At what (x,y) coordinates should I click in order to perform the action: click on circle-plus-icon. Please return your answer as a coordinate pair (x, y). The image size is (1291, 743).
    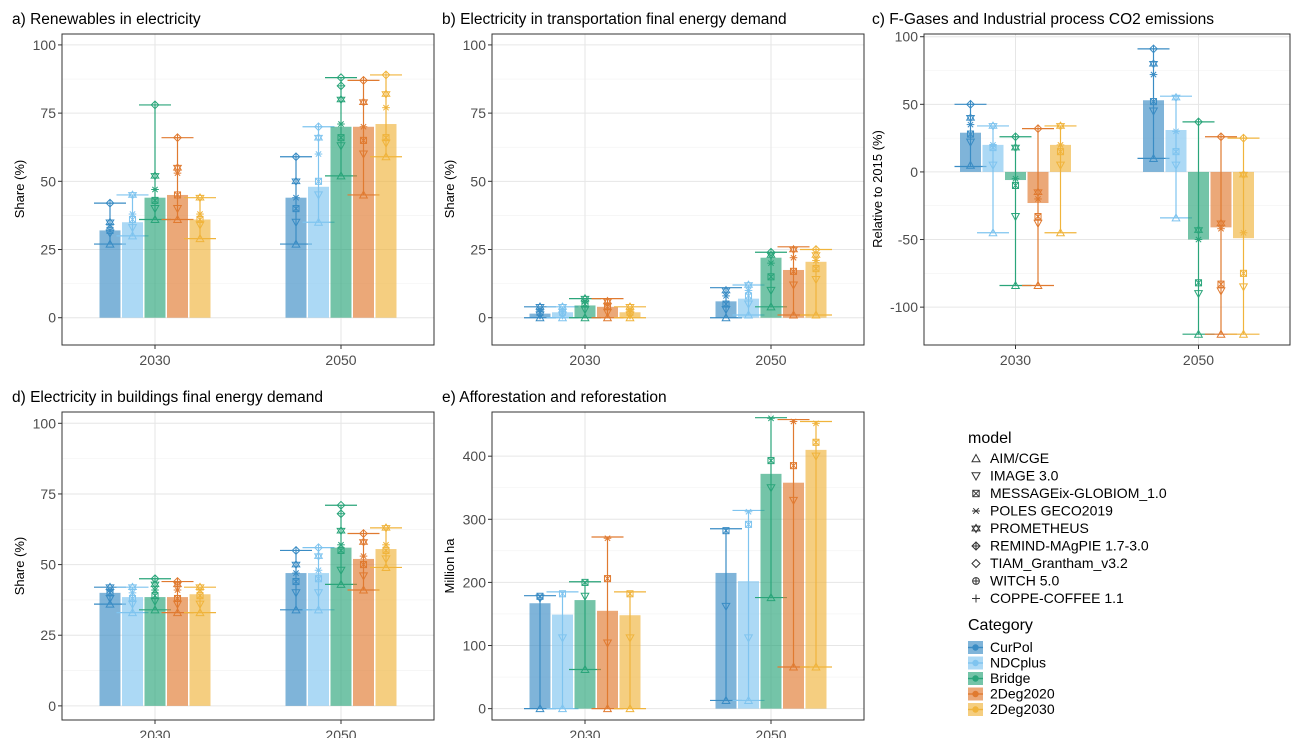
    Looking at the image, I should click on (976, 581).